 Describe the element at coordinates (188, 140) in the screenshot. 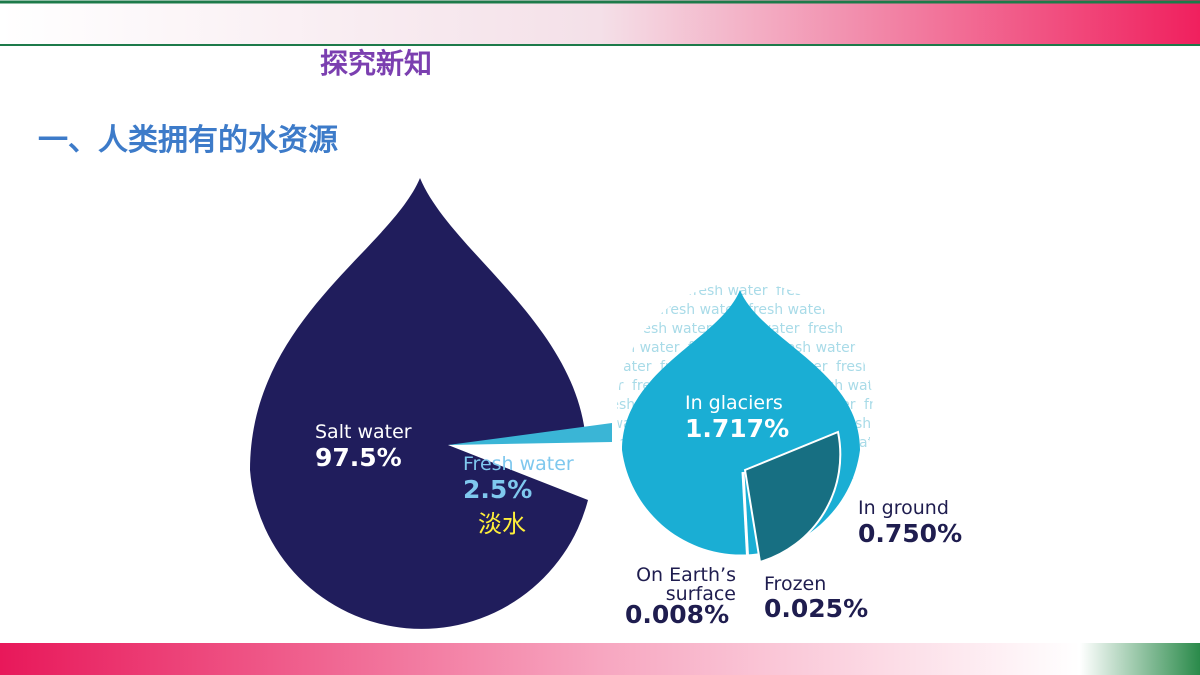

I see `slide-title: 一、人类拥有的水资源` at that location.